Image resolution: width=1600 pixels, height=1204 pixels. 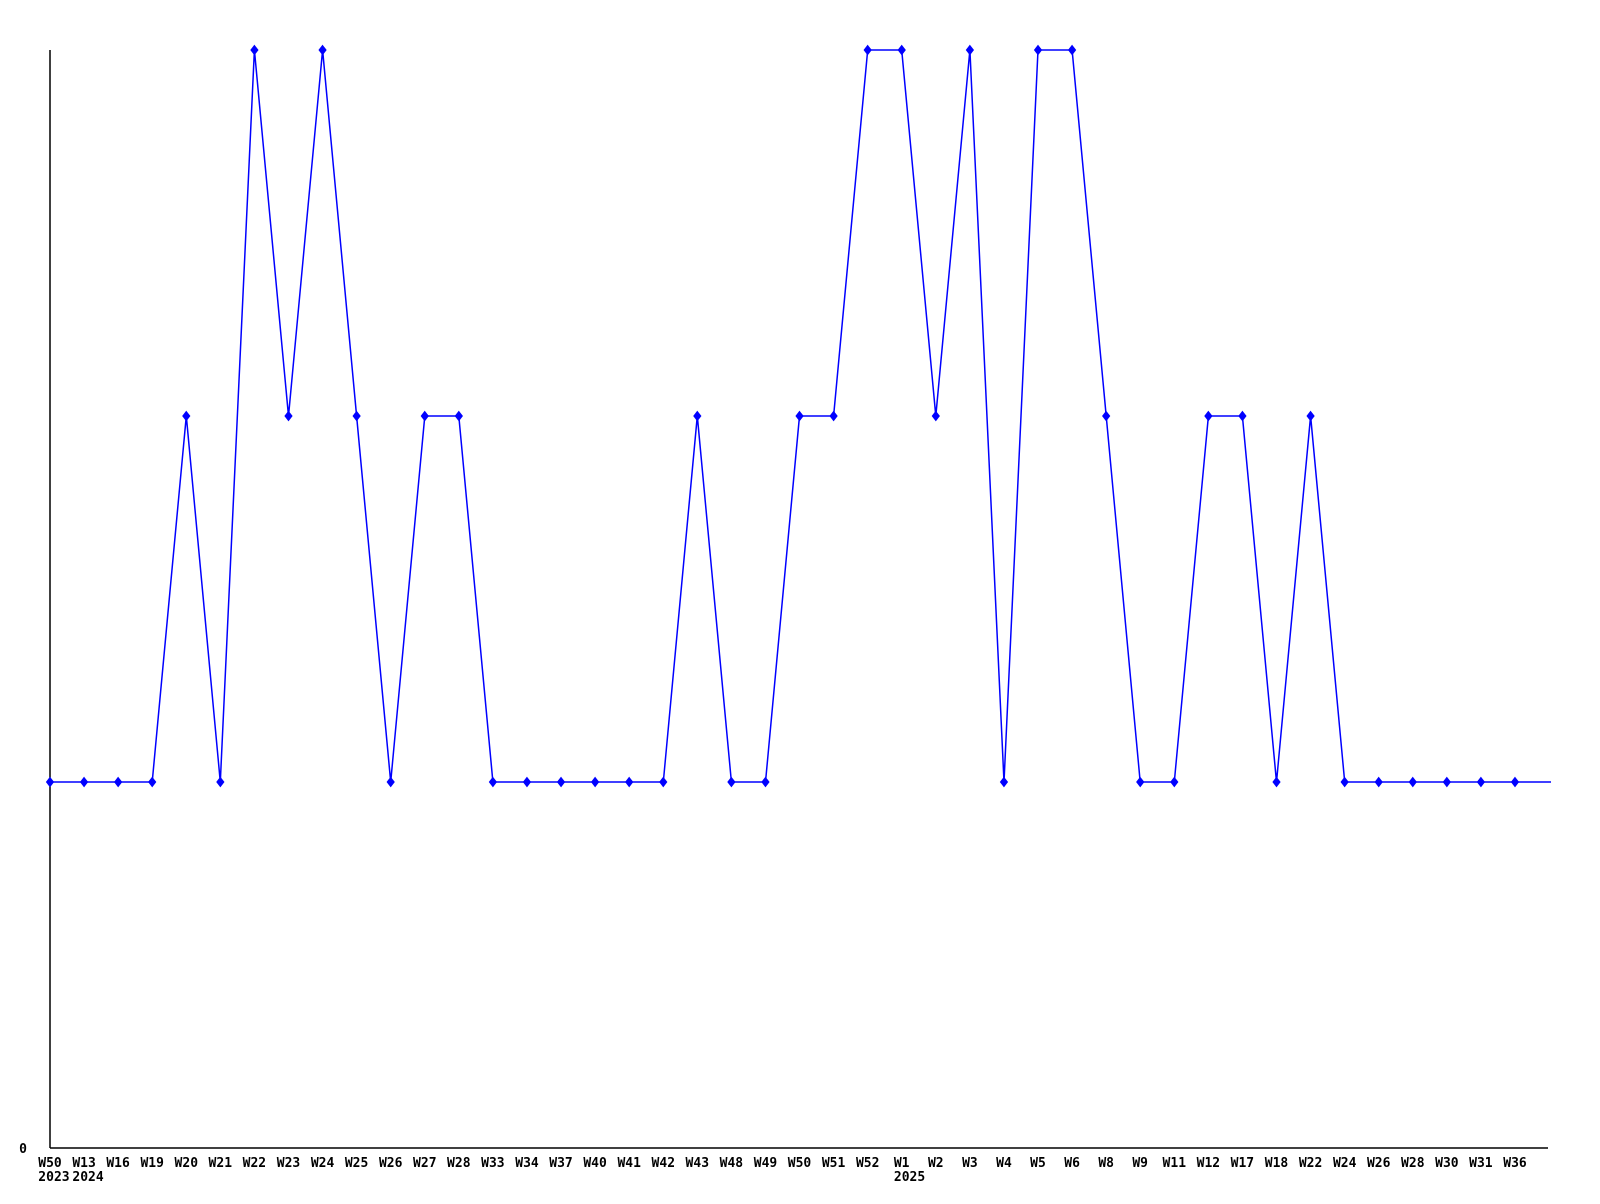 I want to click on x-tick-label: W11, so click(x=1175, y=1163).